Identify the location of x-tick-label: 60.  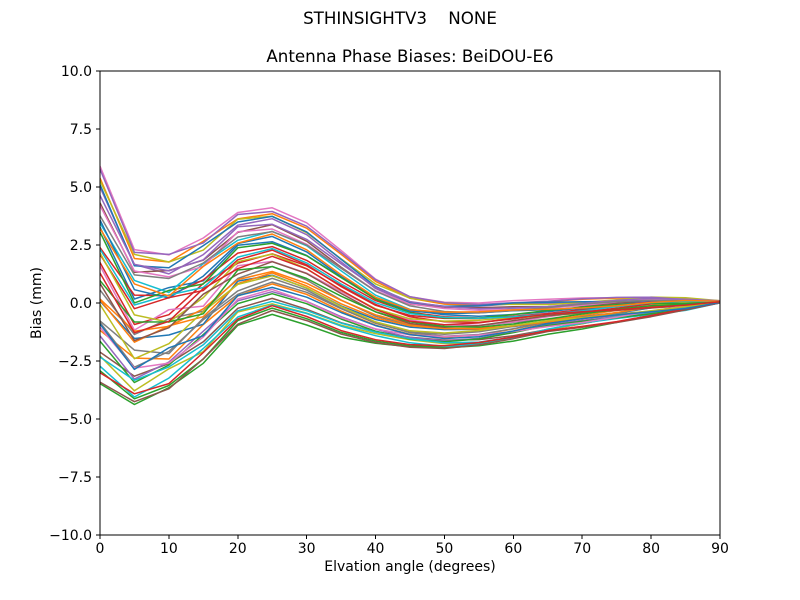
(513, 549).